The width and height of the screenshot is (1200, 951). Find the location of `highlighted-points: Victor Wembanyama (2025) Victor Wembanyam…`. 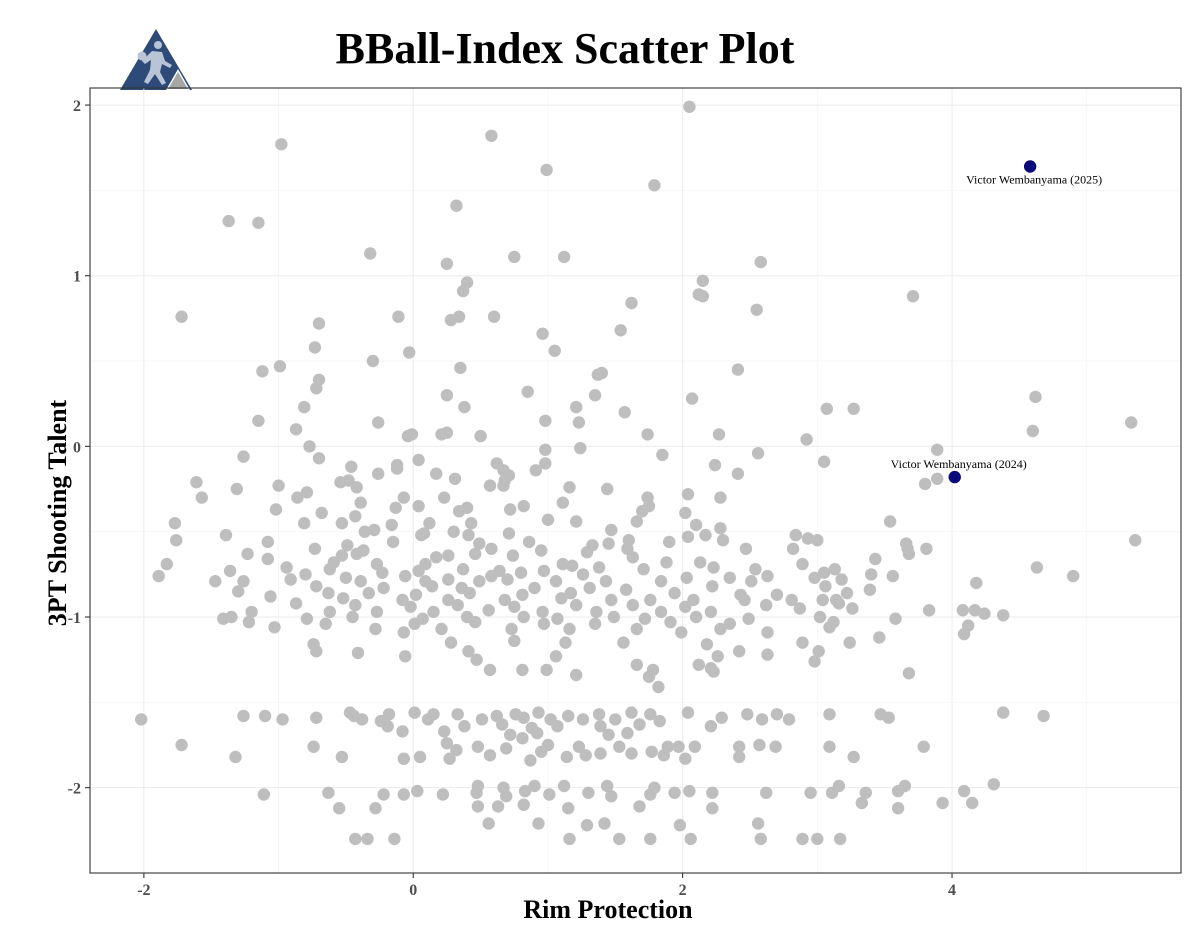

highlighted-points: Victor Wembanyama (2025) Victor Wembanyam… is located at coordinates (996, 322).